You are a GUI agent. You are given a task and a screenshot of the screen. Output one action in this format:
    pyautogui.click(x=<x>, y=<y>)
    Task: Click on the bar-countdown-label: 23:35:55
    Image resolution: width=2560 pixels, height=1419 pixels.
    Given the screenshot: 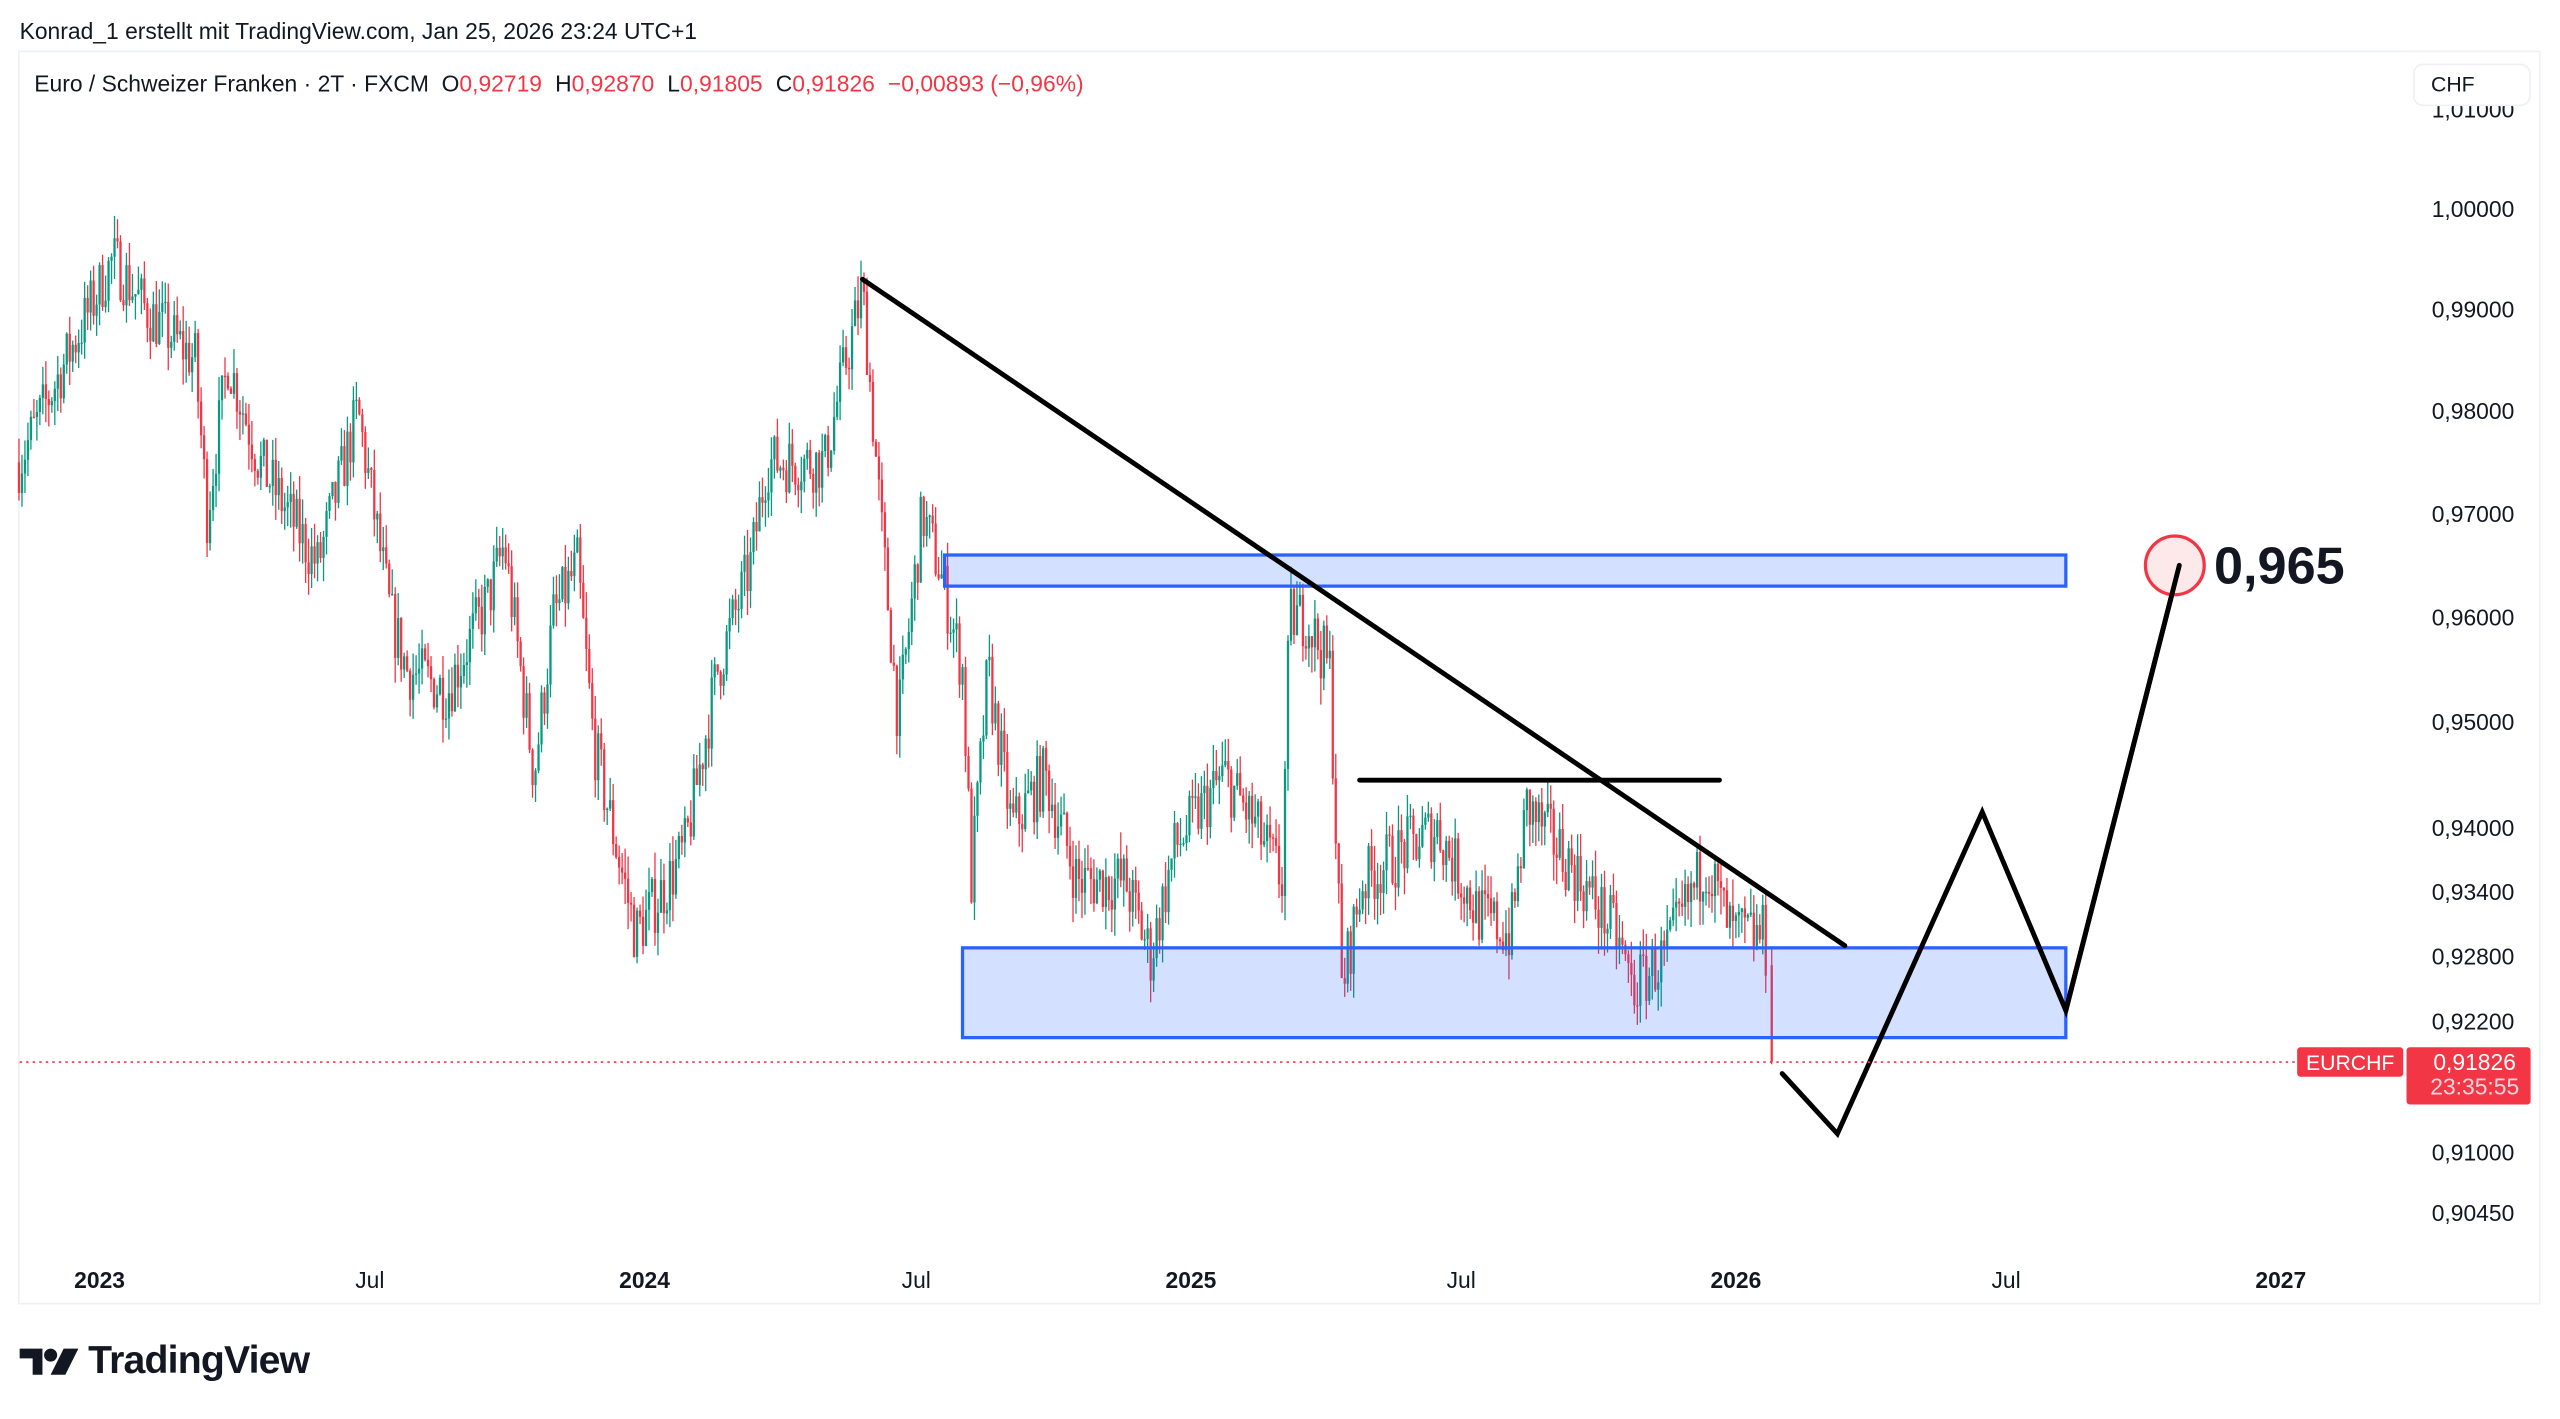 What is the action you would take?
    pyautogui.click(x=2474, y=1087)
    